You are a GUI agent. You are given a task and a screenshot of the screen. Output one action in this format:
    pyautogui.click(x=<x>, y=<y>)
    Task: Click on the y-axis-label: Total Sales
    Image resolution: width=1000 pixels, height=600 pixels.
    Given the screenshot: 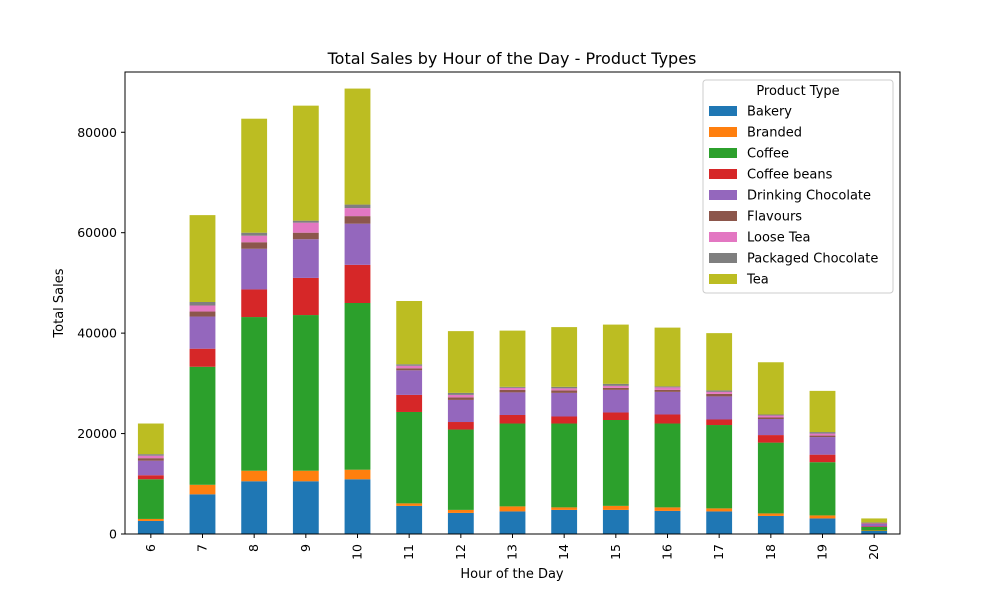 What is the action you would take?
    pyautogui.click(x=59, y=303)
    